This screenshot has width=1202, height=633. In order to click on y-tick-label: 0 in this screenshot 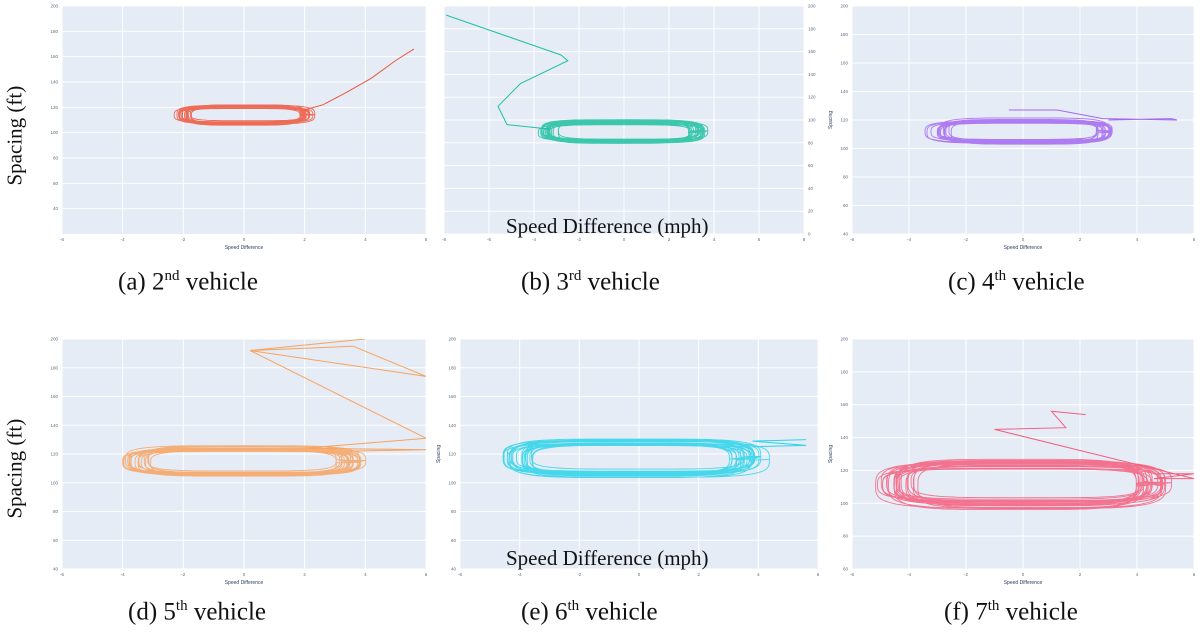, I will do `click(809, 234)`.